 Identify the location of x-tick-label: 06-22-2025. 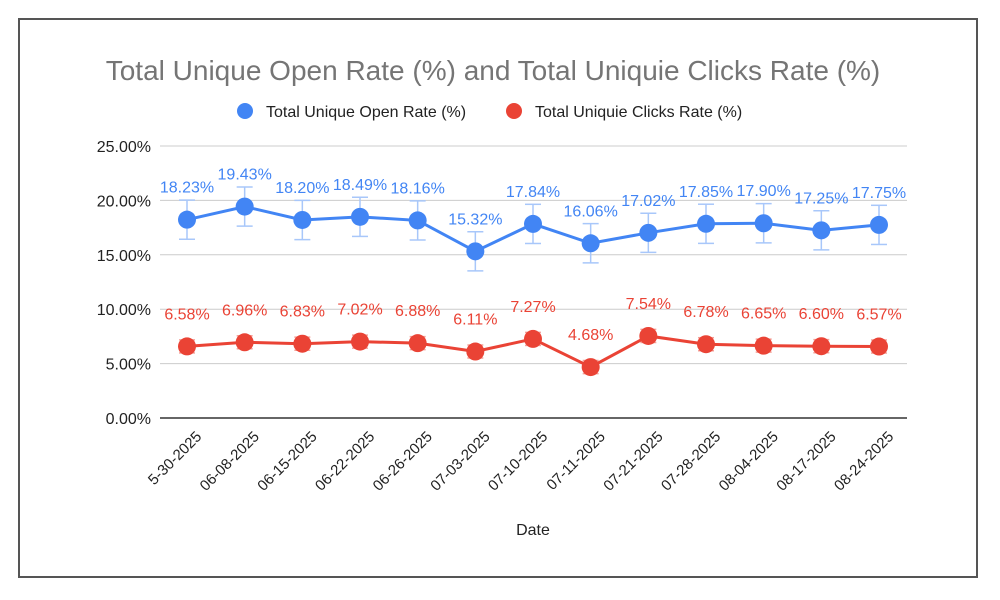
(345, 461).